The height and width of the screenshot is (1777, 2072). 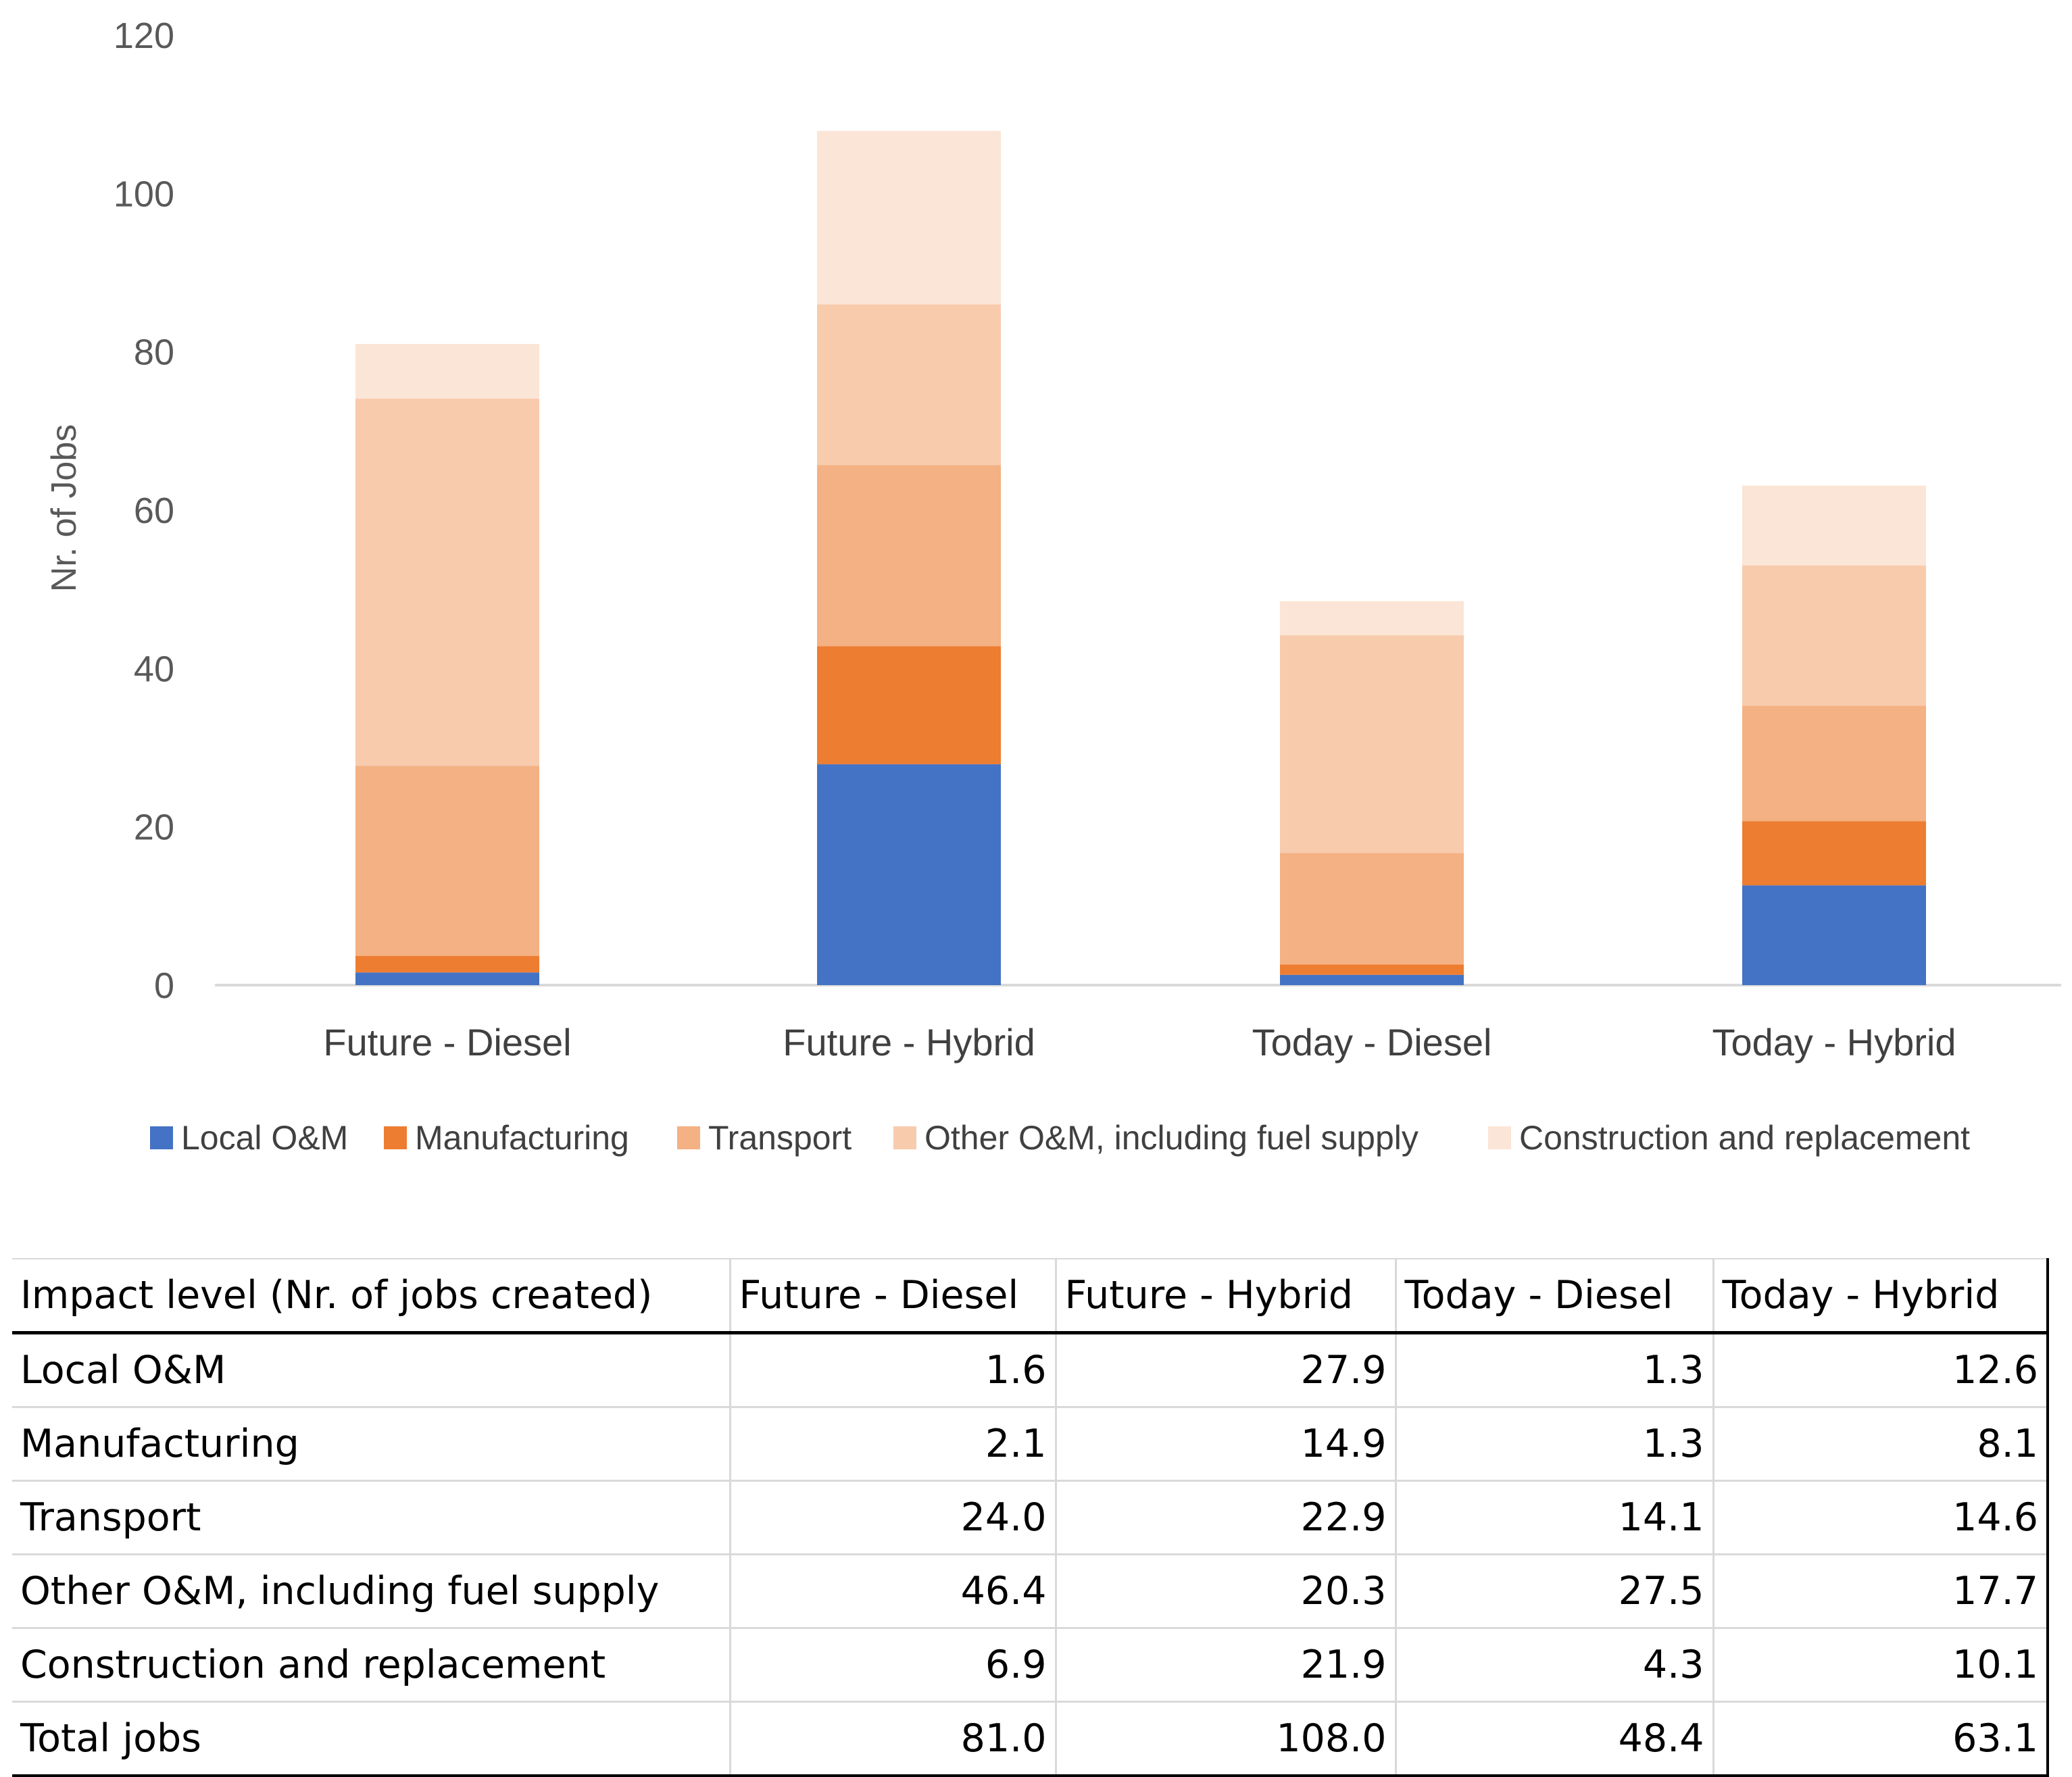 What do you see at coordinates (1225, 1666) in the screenshot?
I see `table-cell: 21.9` at bounding box center [1225, 1666].